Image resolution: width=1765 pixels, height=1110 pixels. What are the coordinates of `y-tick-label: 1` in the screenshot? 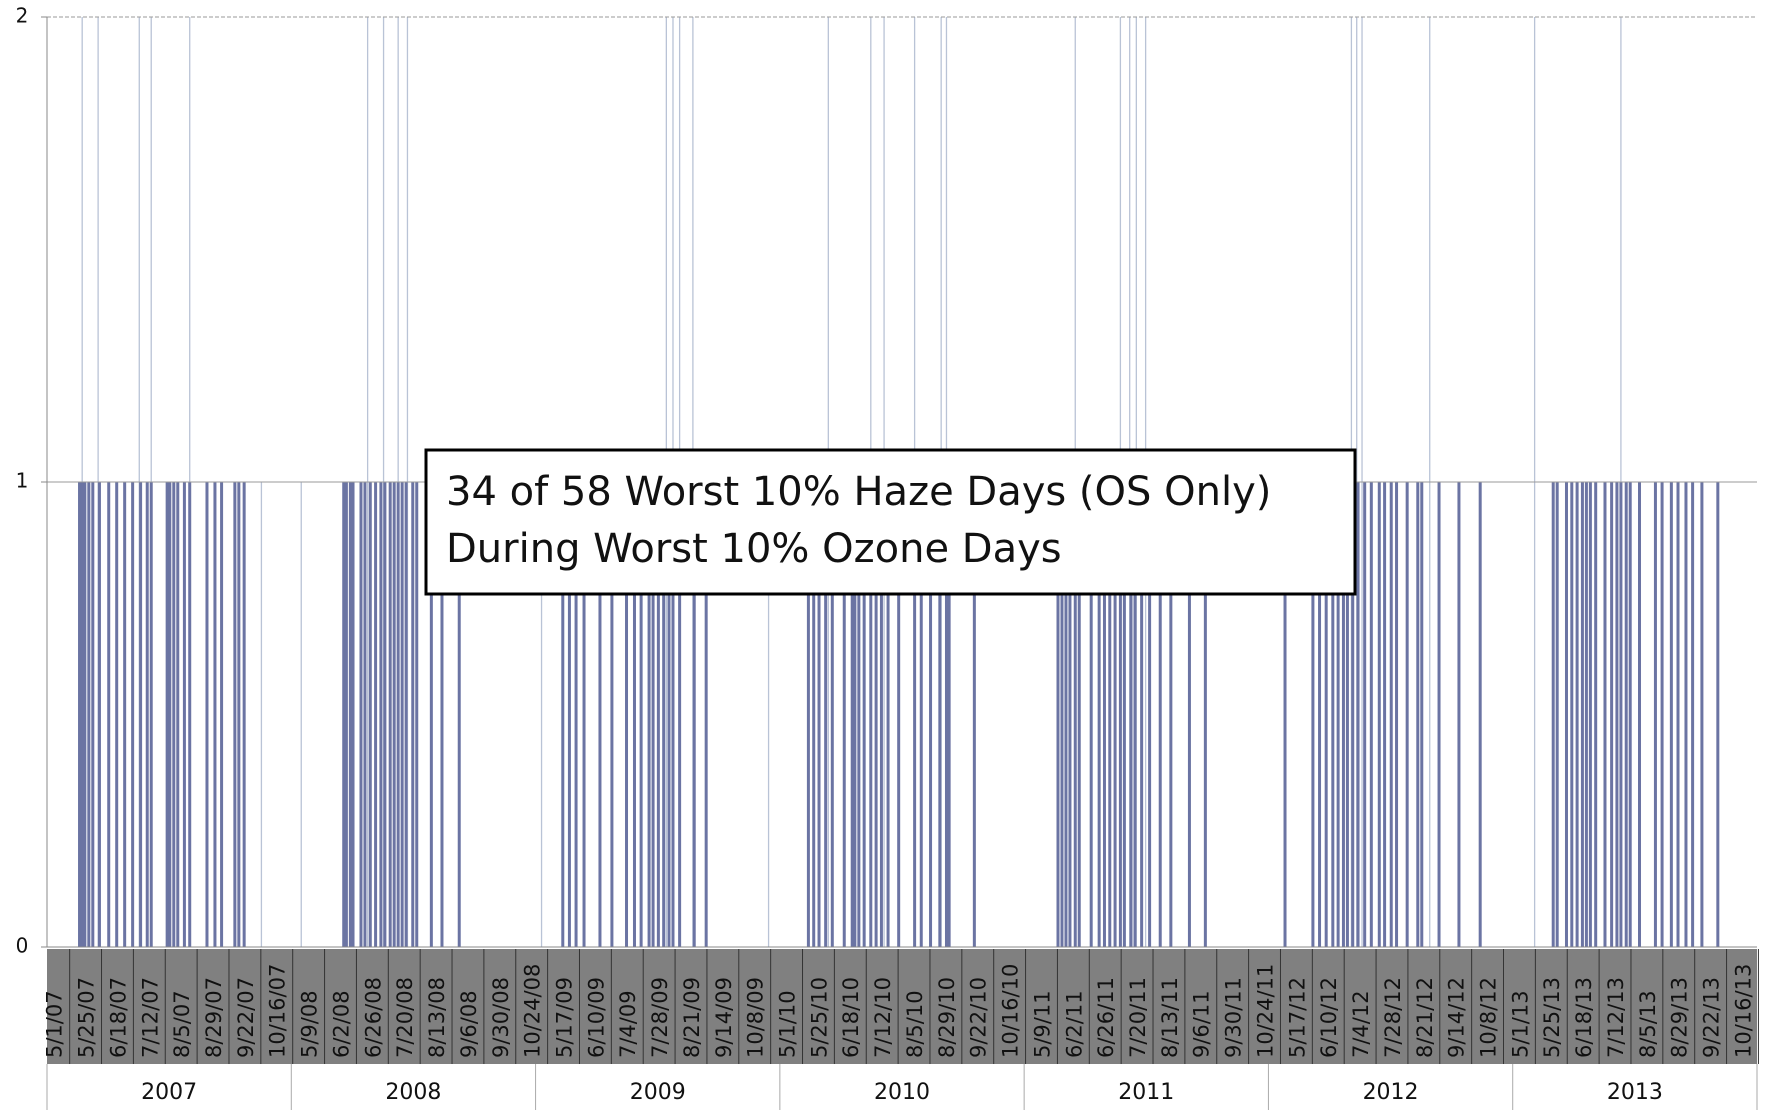 It's located at (22, 481).